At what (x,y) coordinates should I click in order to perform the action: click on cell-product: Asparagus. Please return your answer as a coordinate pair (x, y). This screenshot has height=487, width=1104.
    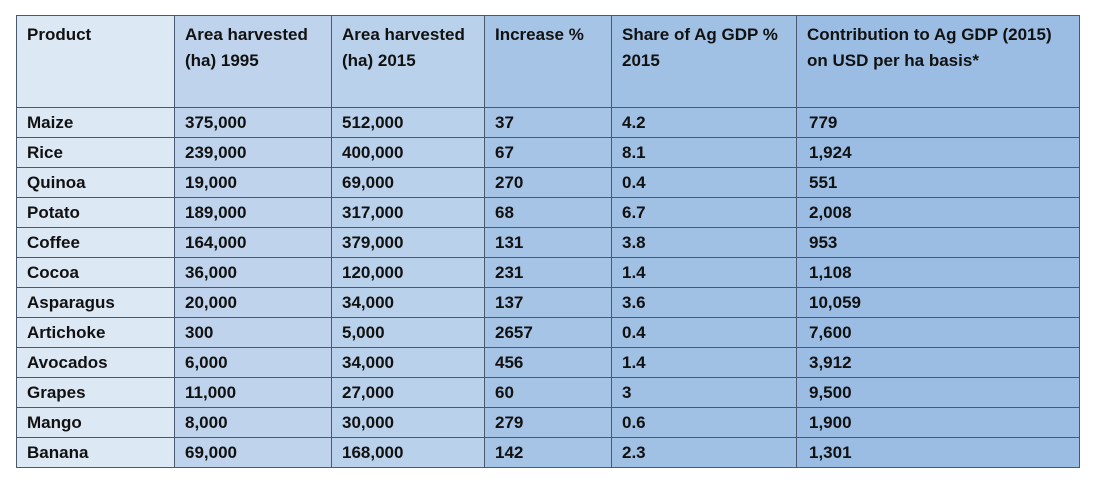
    Looking at the image, I should click on (95, 302).